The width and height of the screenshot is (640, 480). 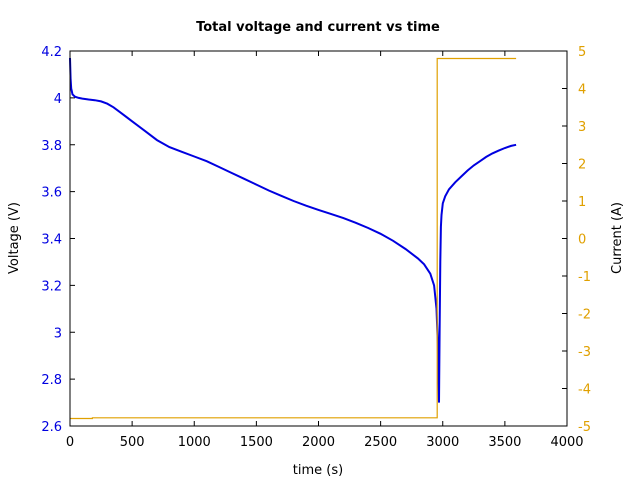 I want to click on y-tick-label: 2.8, so click(x=51, y=380).